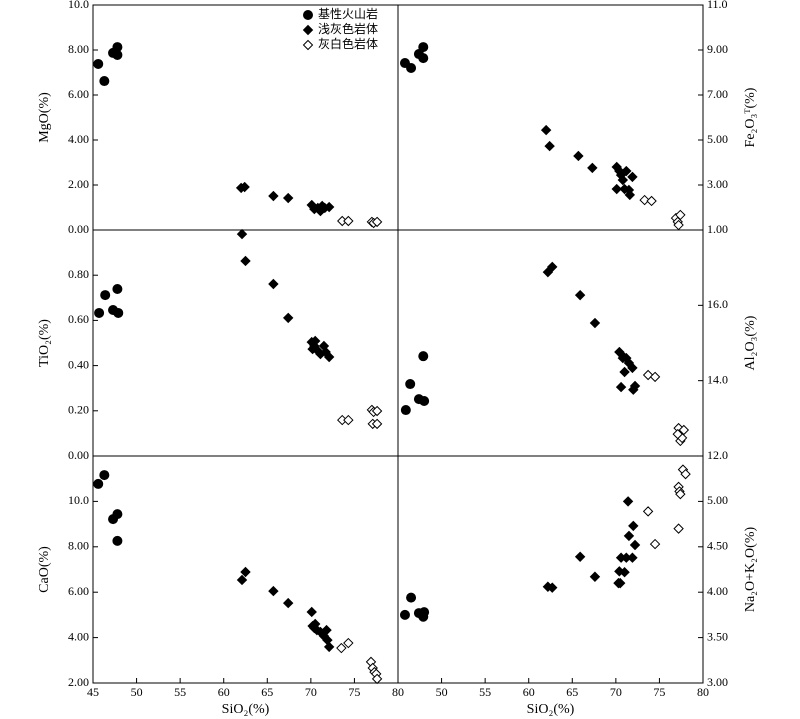 This screenshot has height=719, width=800. I want to click on y-tick-label: 0.40, so click(78, 364).